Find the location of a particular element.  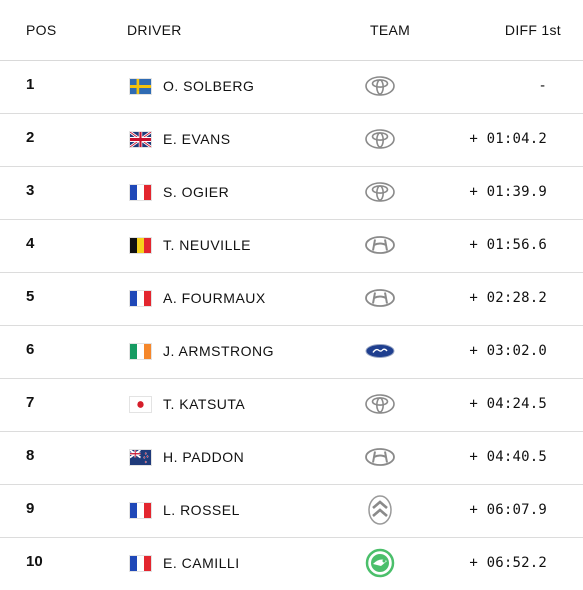

time-diff: + 01:56.6 is located at coordinates (508, 245).